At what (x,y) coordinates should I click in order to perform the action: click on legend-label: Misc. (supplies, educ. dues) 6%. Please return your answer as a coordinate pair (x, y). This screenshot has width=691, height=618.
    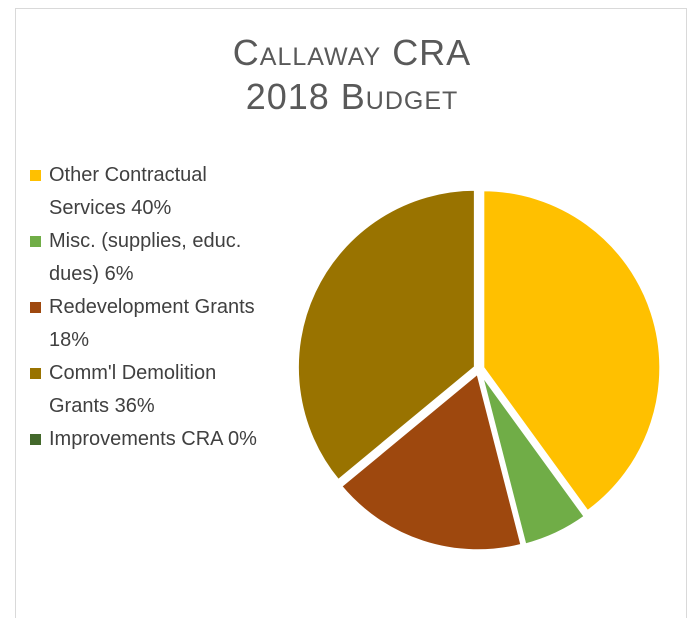
    Looking at the image, I should click on (145, 257).